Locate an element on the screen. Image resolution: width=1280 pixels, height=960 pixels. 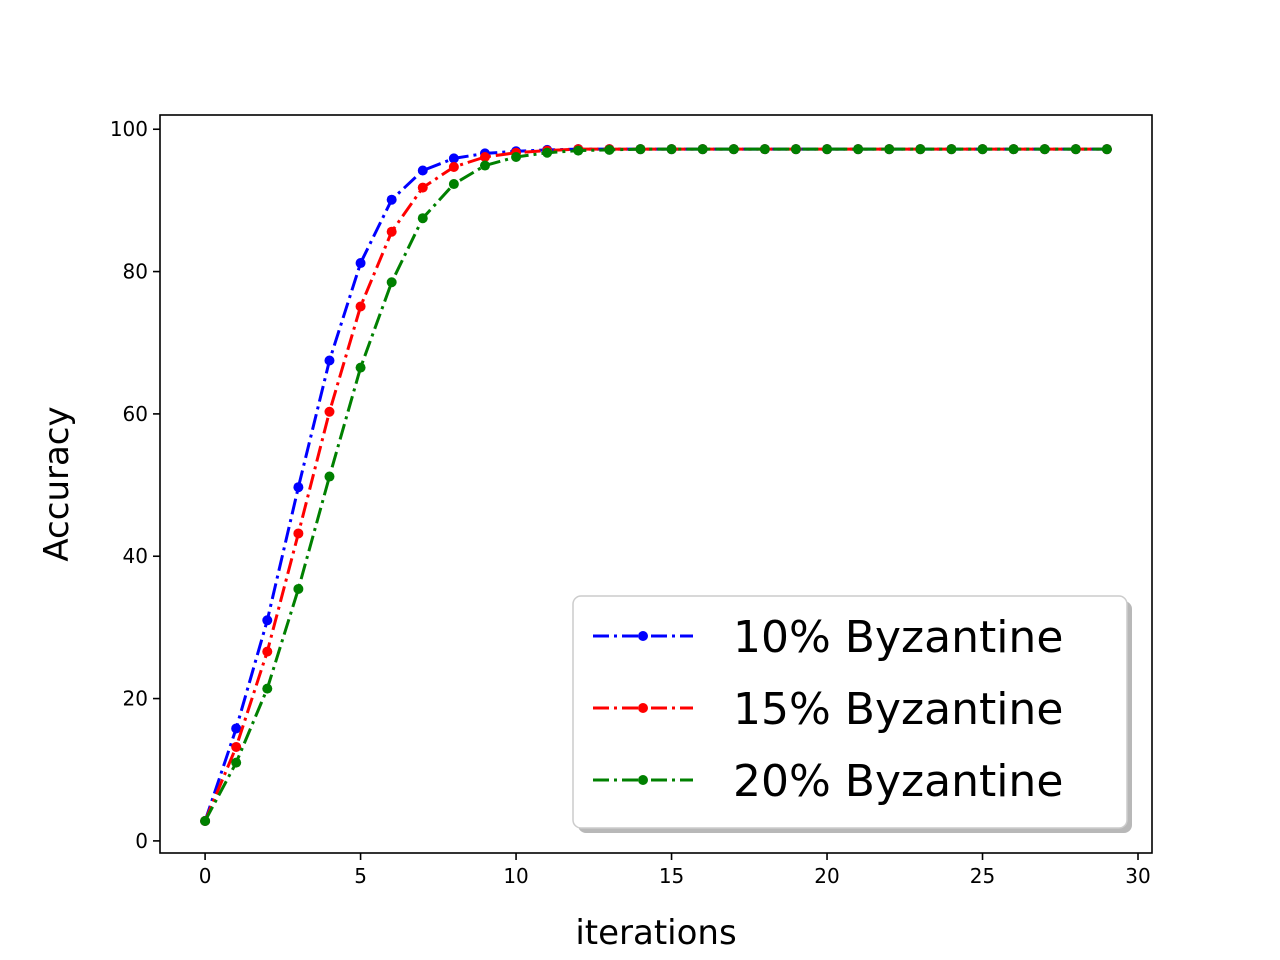
x-axis-label: iterations is located at coordinates (655, 933).